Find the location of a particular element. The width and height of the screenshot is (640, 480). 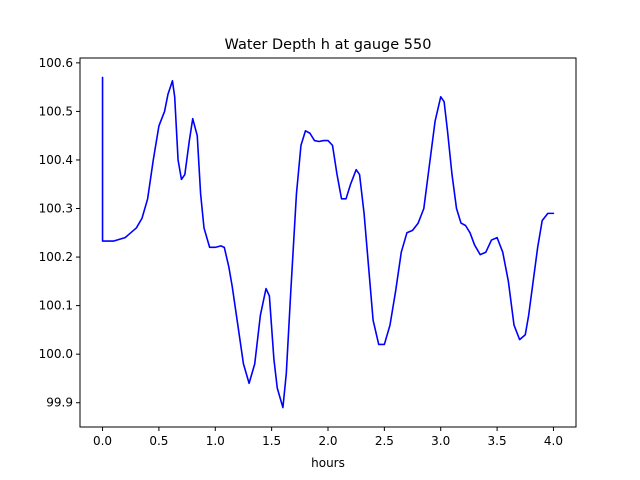

x-tick-label: 3.0 is located at coordinates (440, 441).